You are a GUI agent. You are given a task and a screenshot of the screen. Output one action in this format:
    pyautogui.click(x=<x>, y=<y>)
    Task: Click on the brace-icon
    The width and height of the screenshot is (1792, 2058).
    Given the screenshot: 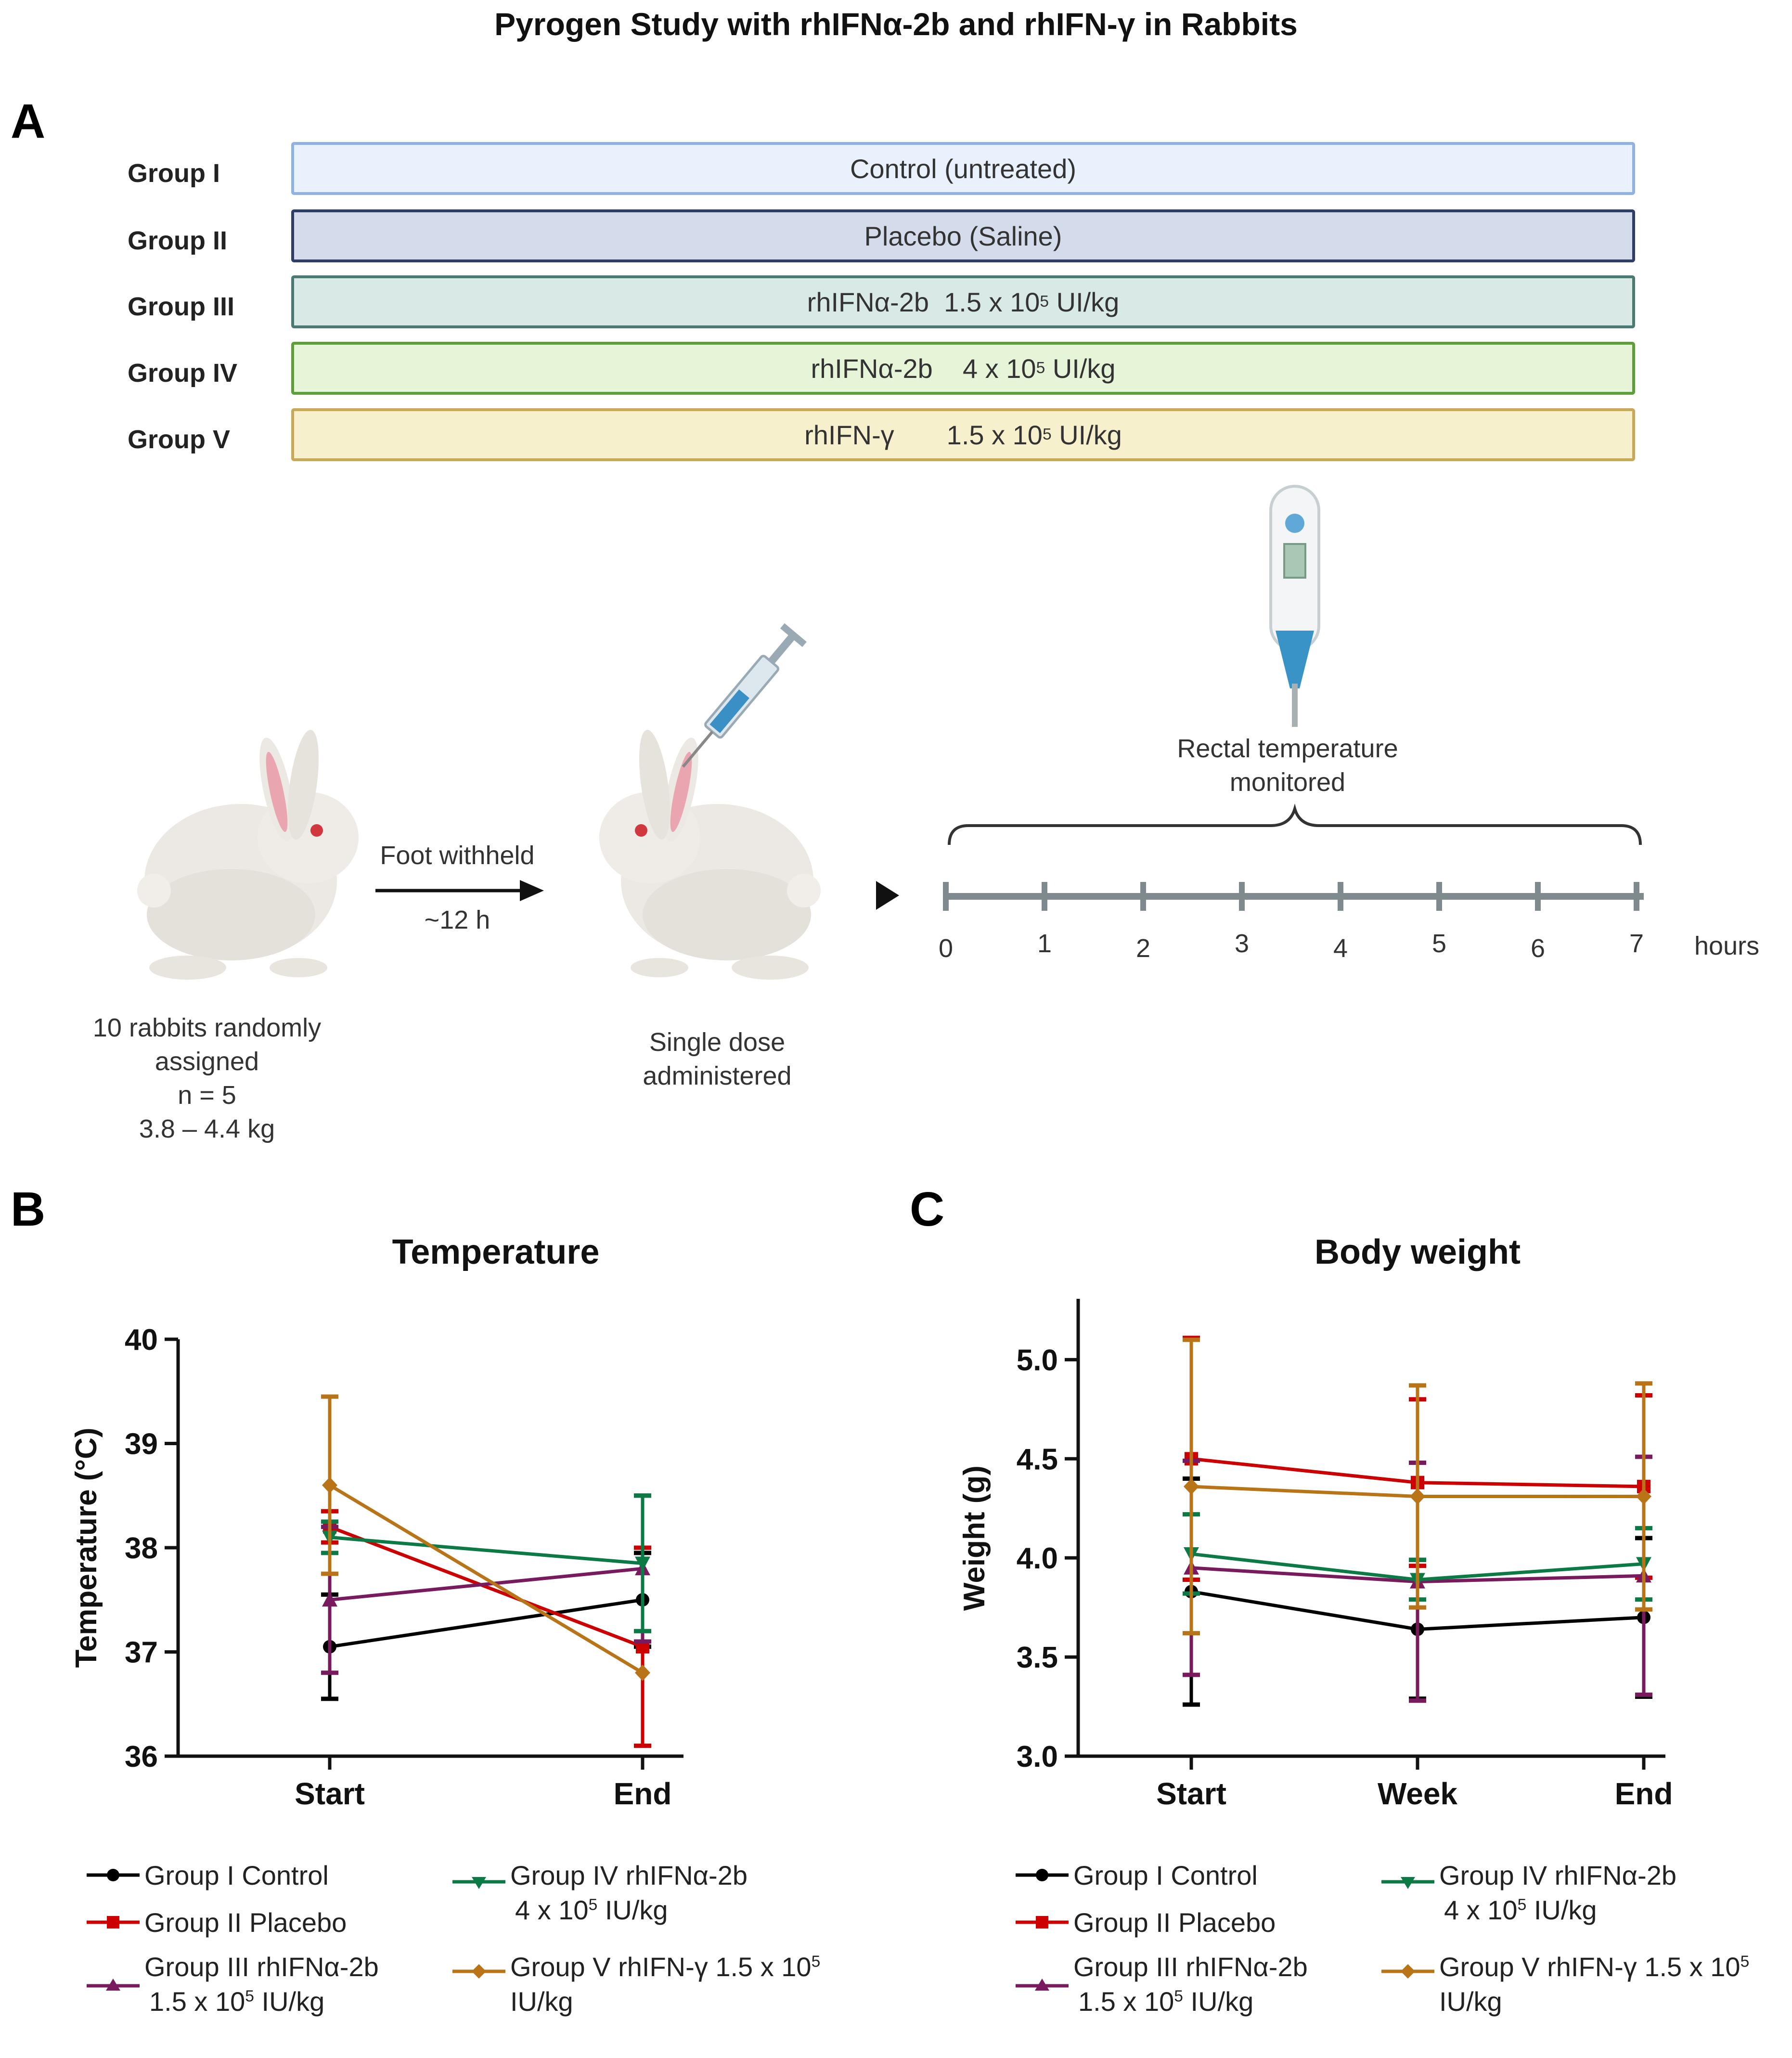 What is the action you would take?
    pyautogui.click(x=1295, y=824)
    